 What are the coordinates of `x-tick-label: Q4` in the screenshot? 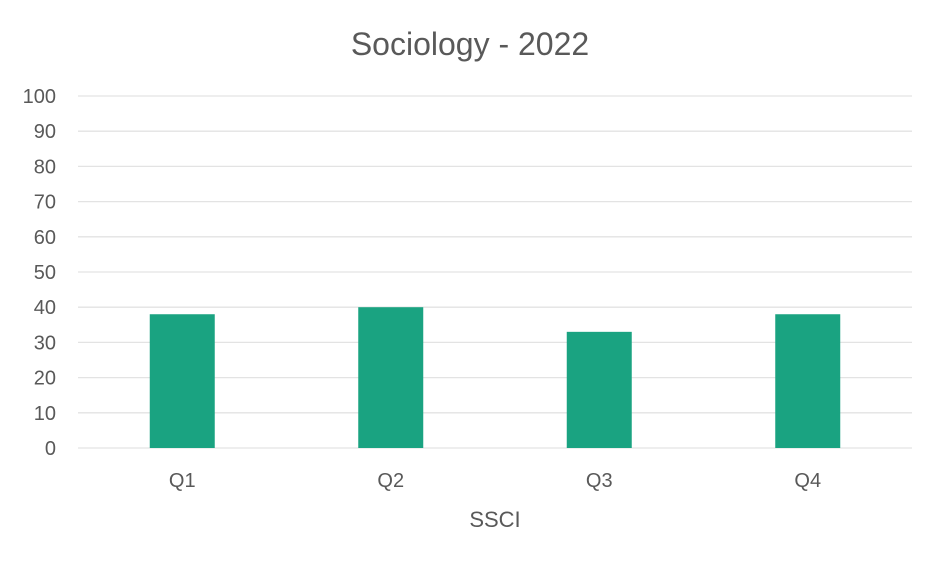 It's located at (807, 481).